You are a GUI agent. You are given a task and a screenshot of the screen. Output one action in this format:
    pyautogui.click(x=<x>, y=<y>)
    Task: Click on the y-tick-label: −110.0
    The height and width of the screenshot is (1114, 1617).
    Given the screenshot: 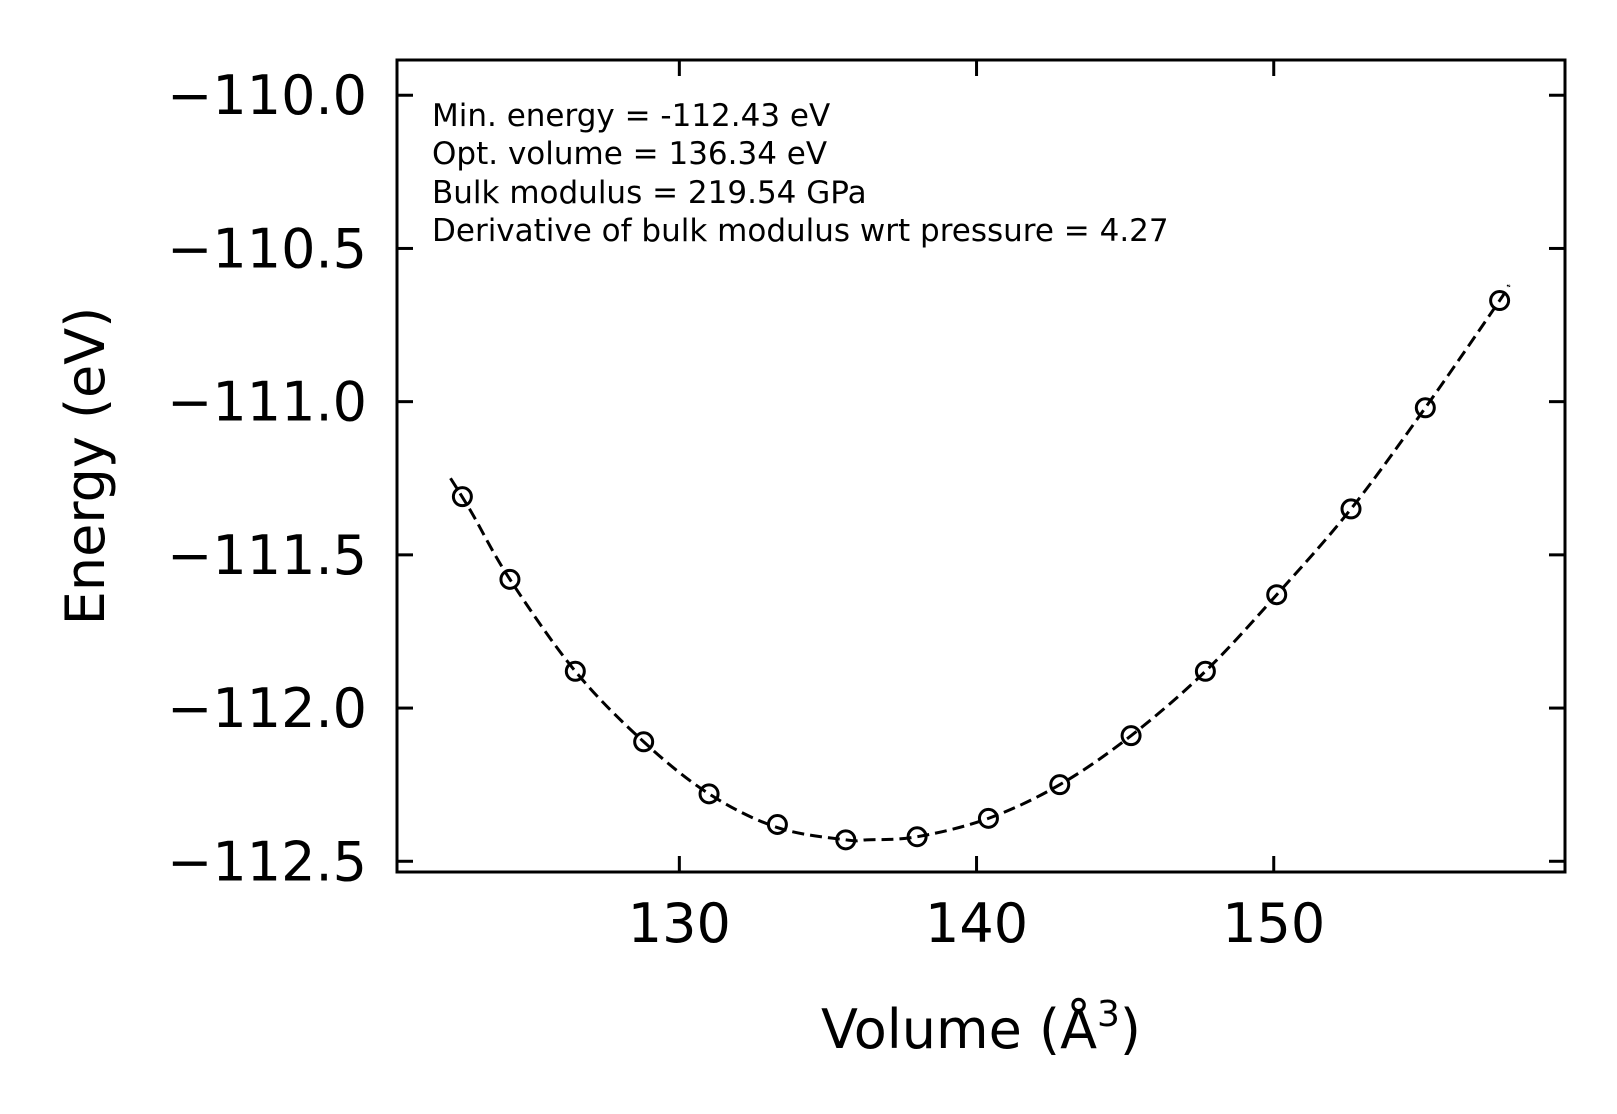 What is the action you would take?
    pyautogui.click(x=267, y=95)
    